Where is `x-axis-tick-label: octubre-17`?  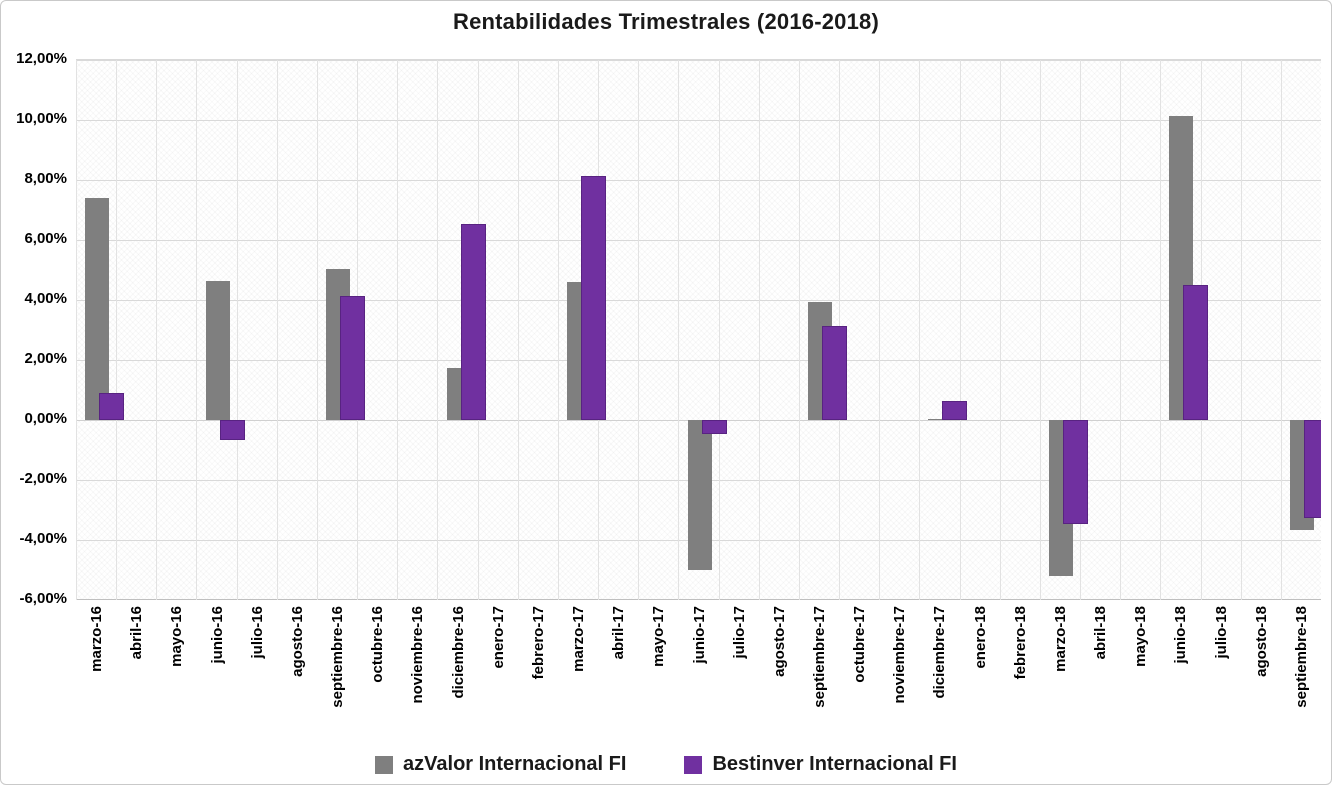 x-axis-tick-label: octubre-17 is located at coordinates (860, 644).